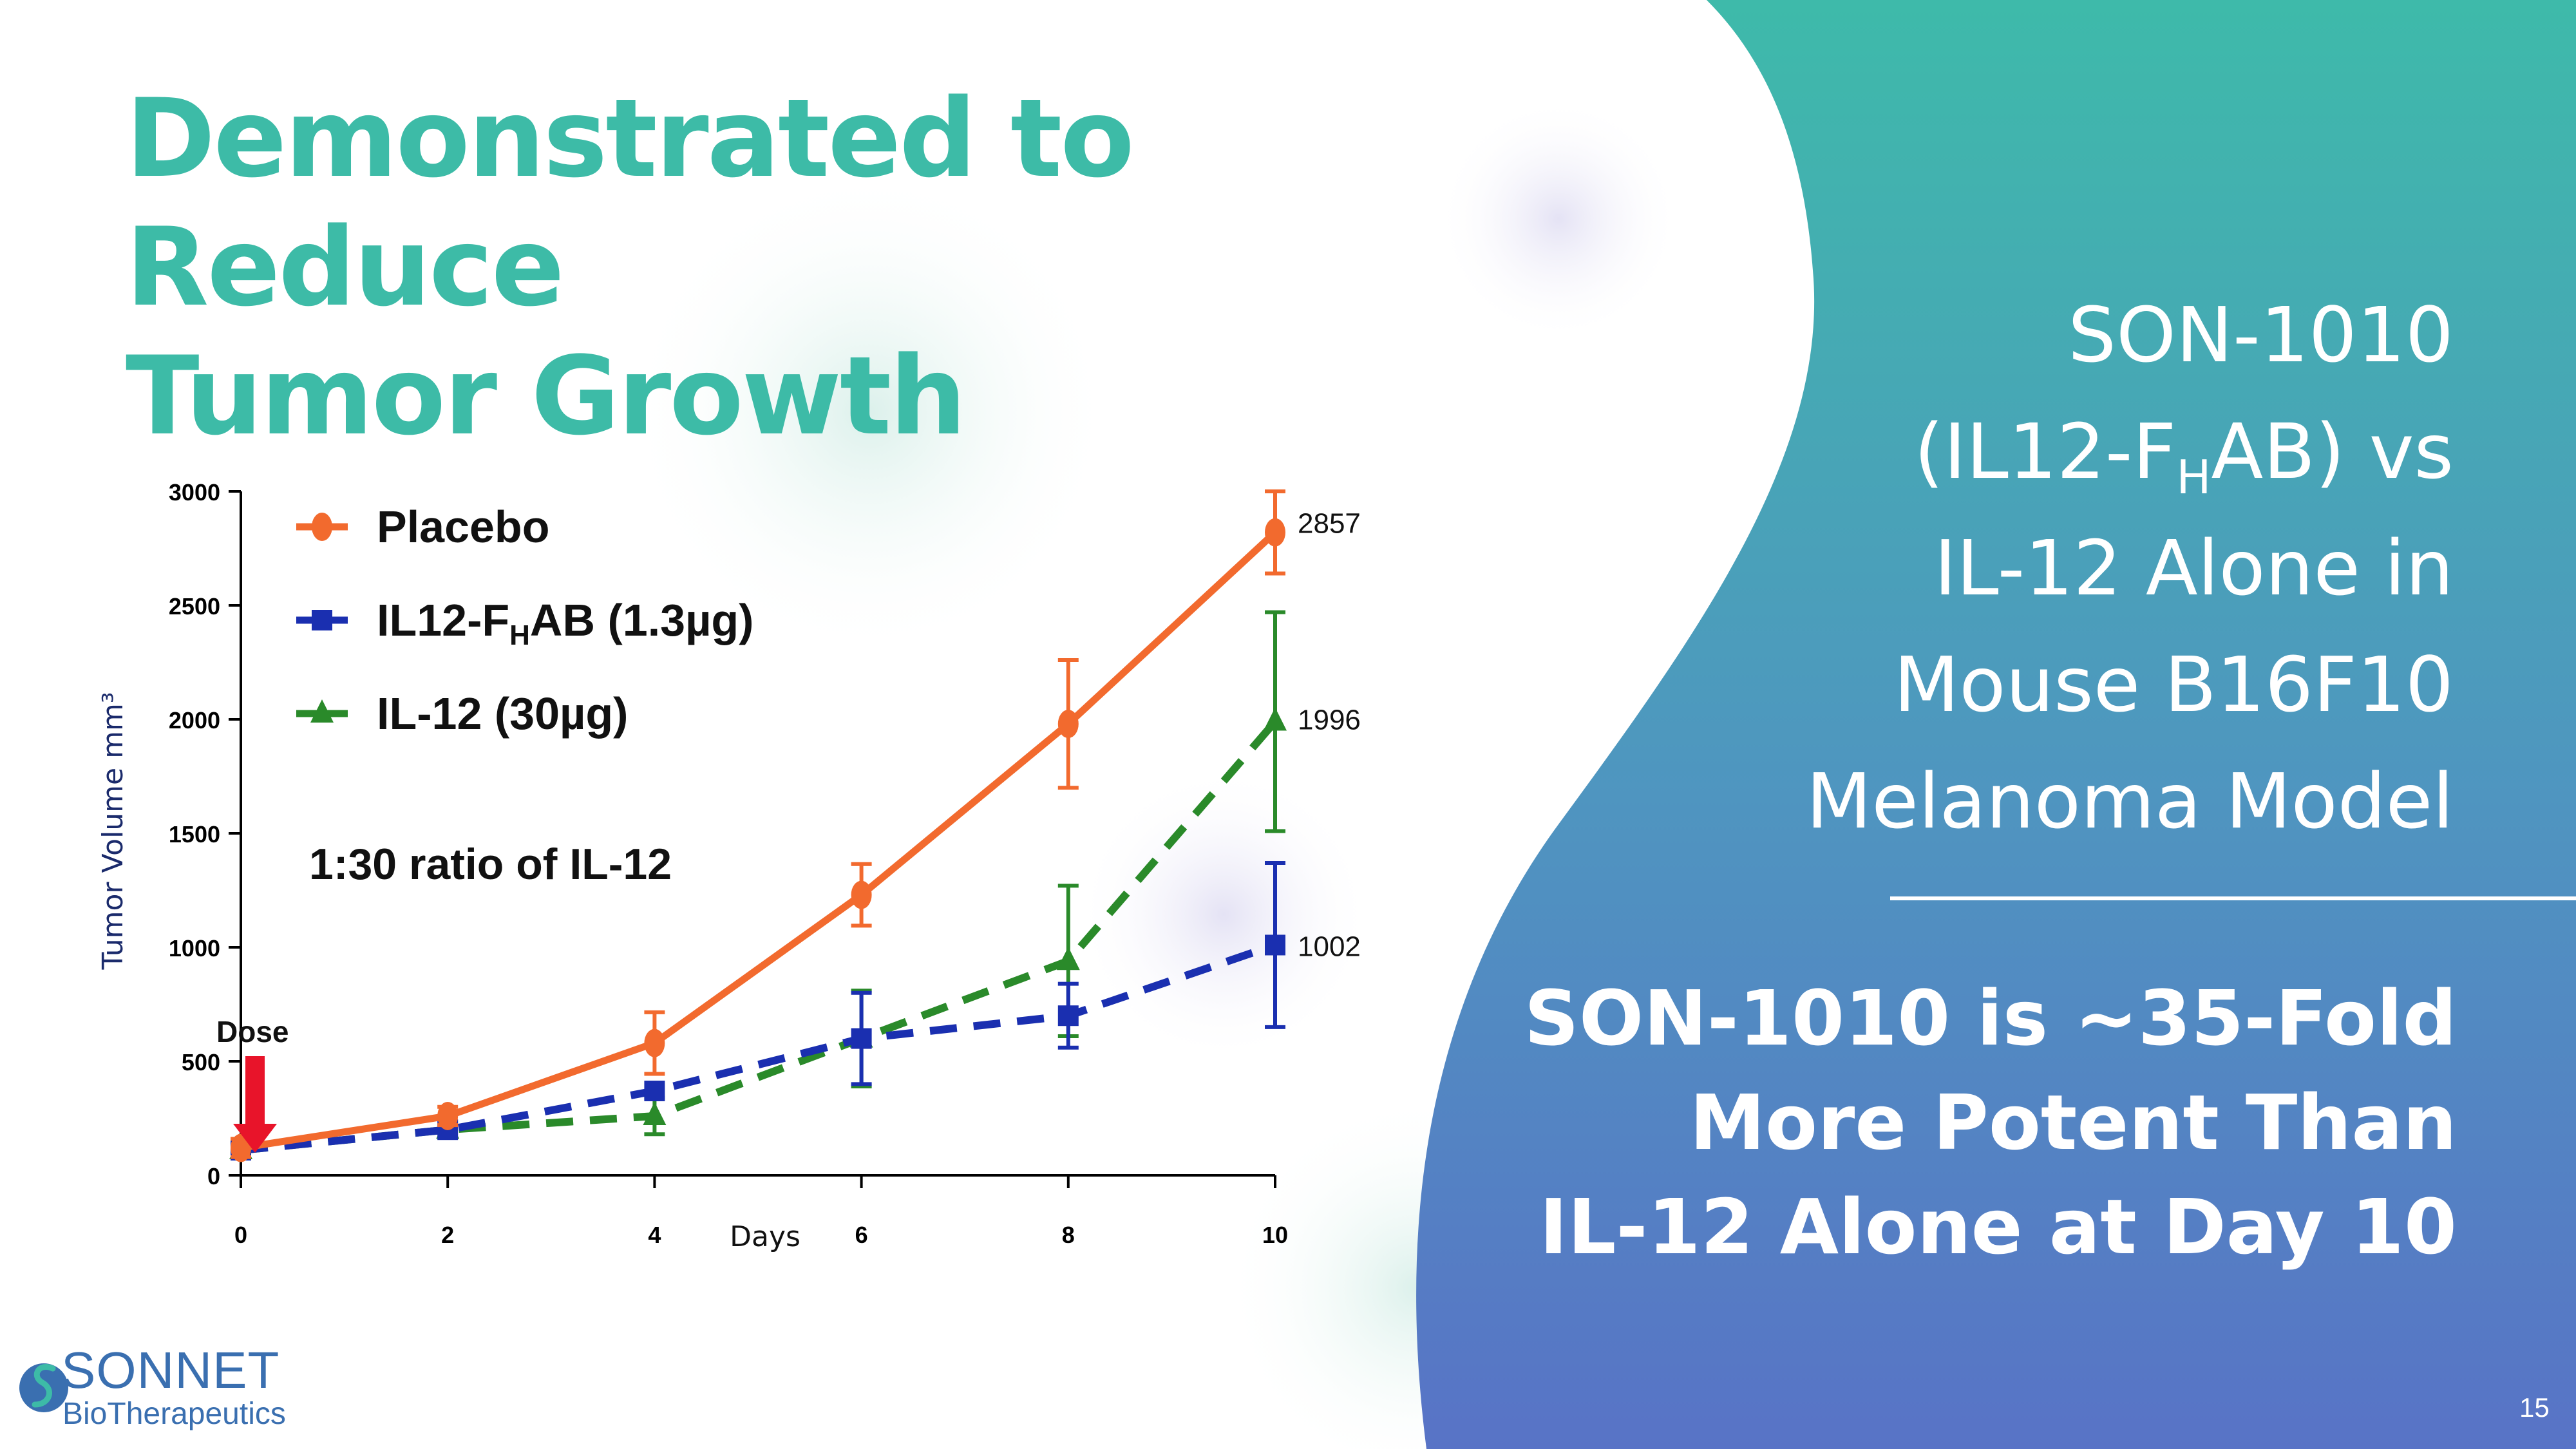 This screenshot has height=1449, width=2576. I want to click on end-value-label: 1002, so click(1329, 946).